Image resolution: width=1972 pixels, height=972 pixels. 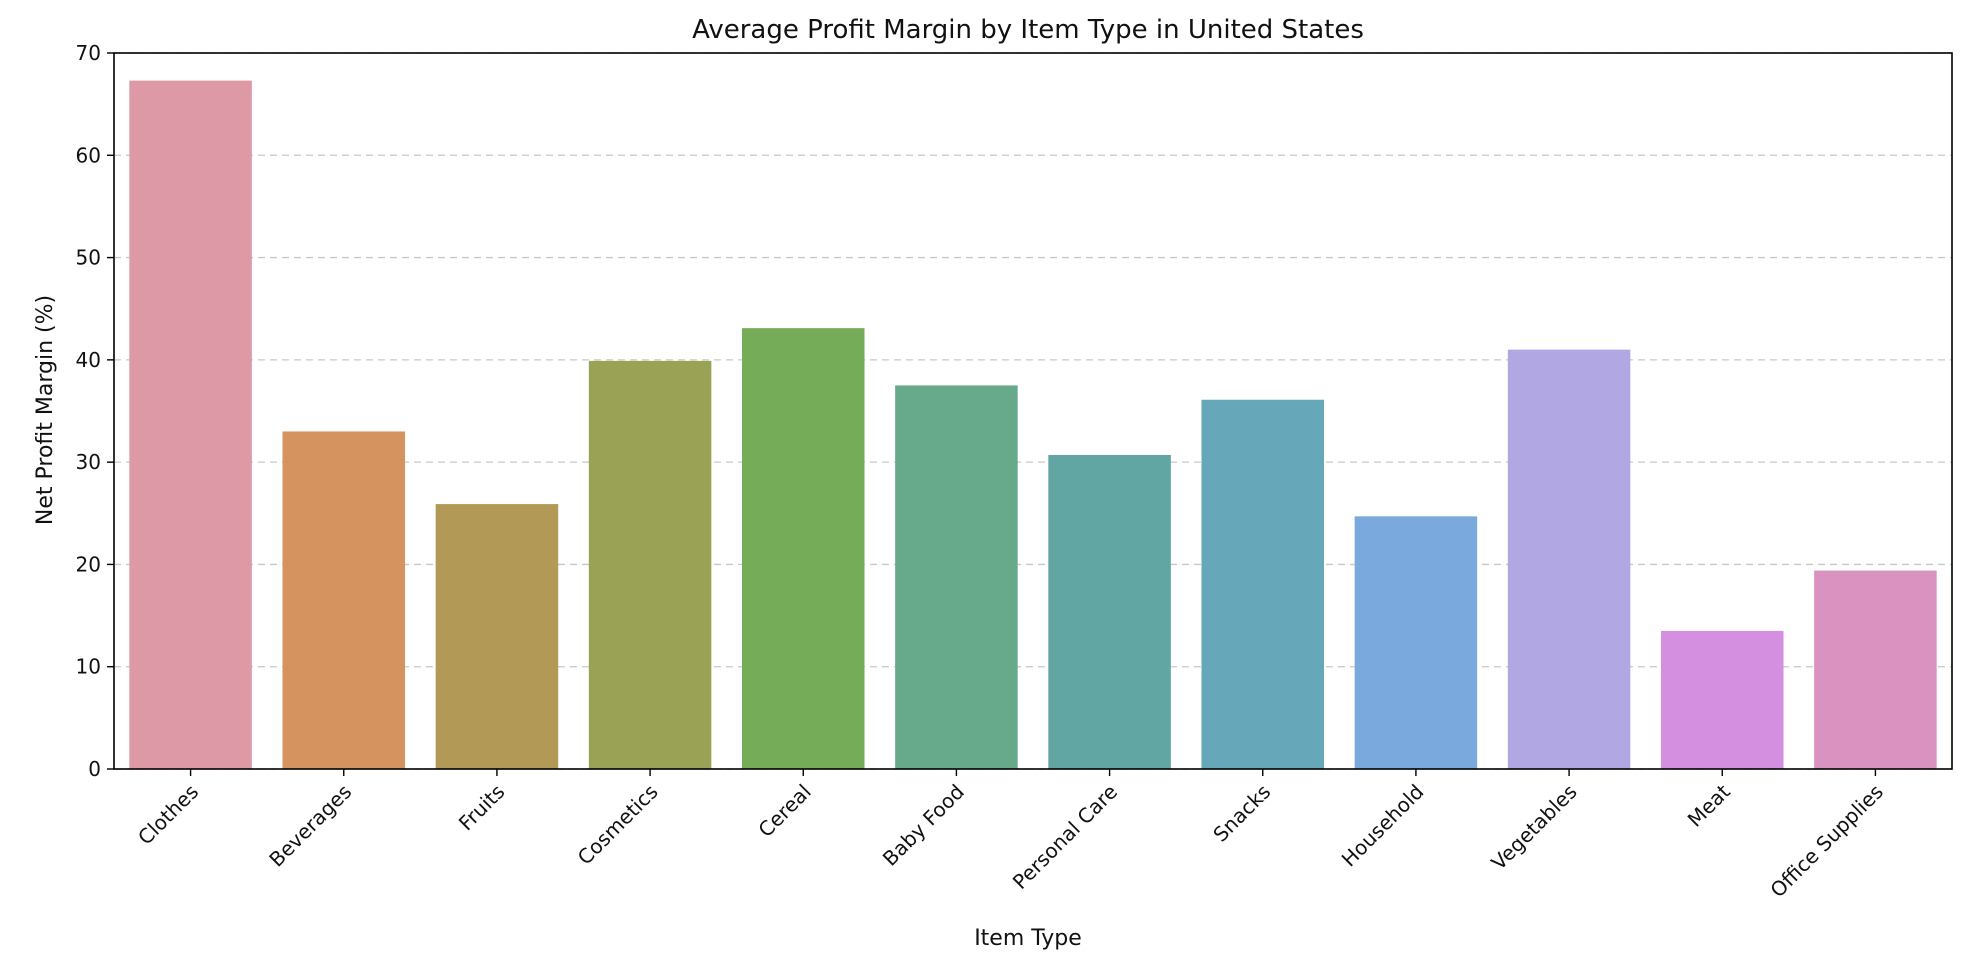 What do you see at coordinates (618, 825) in the screenshot?
I see `x-tick-label: Cosmetics` at bounding box center [618, 825].